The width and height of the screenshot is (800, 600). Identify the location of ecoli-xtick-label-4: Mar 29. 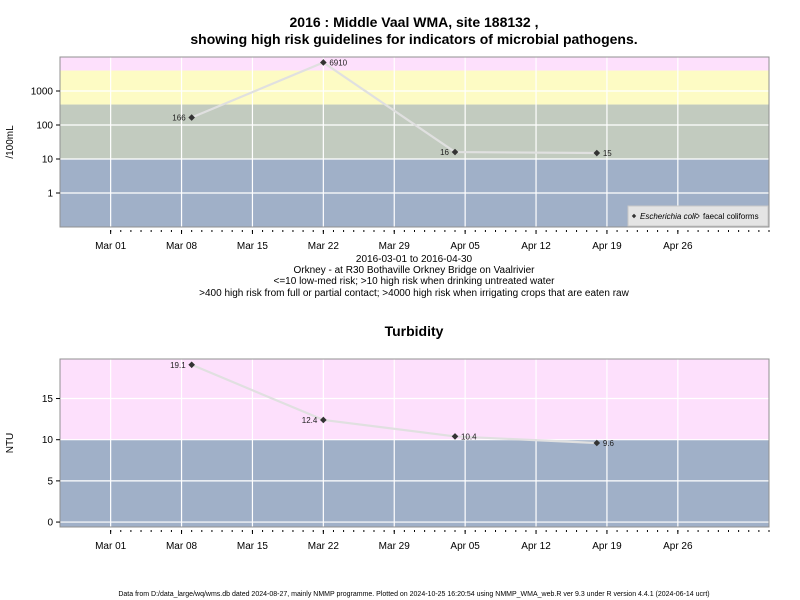
(395, 246).